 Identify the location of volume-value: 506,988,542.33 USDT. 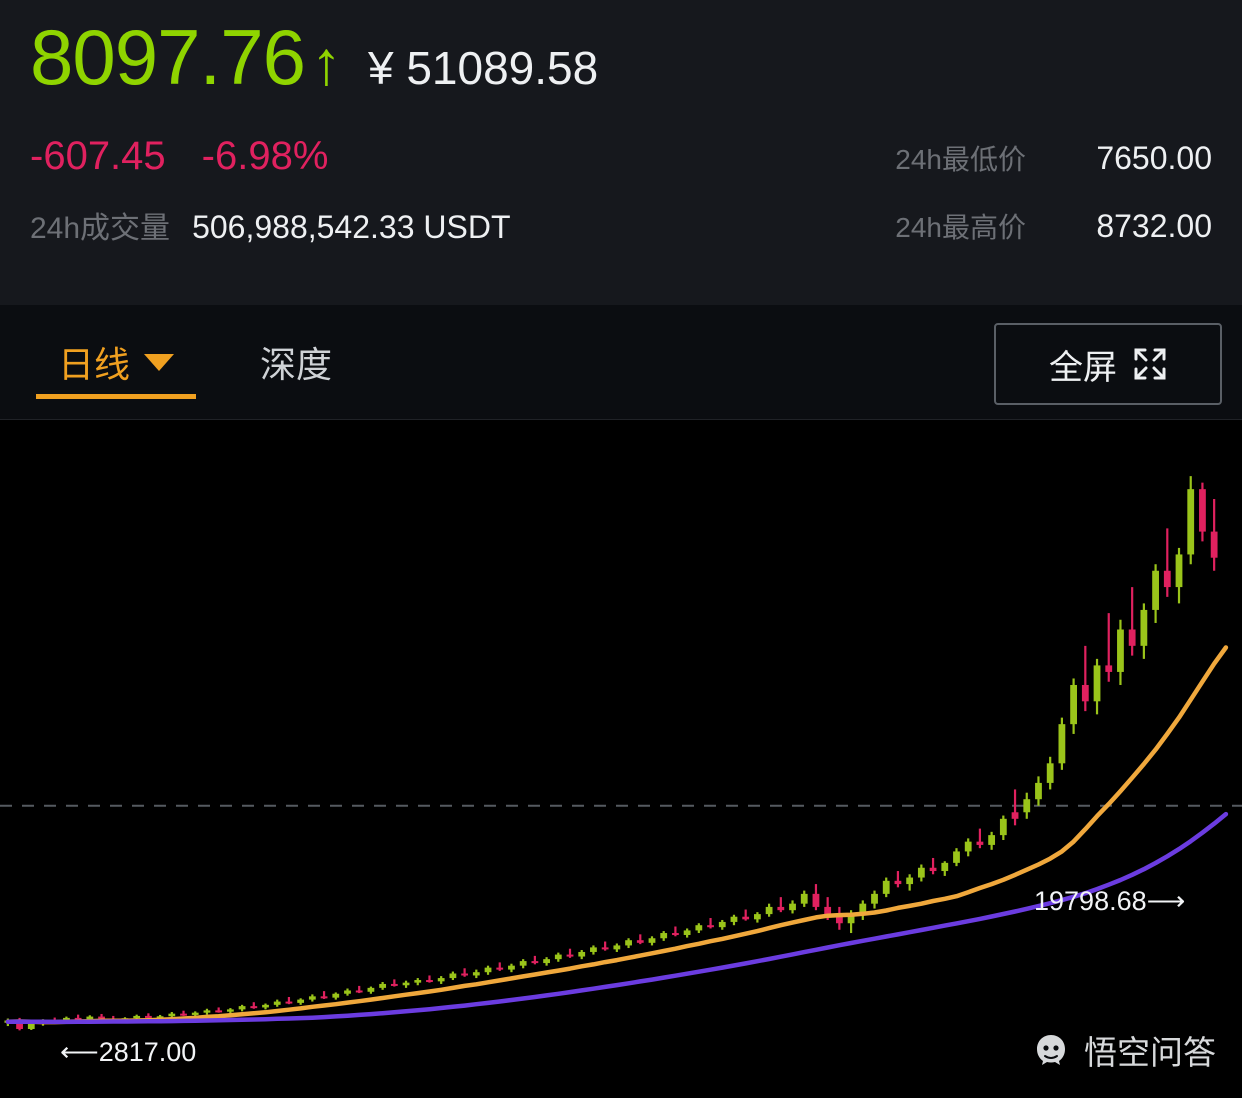
(351, 227).